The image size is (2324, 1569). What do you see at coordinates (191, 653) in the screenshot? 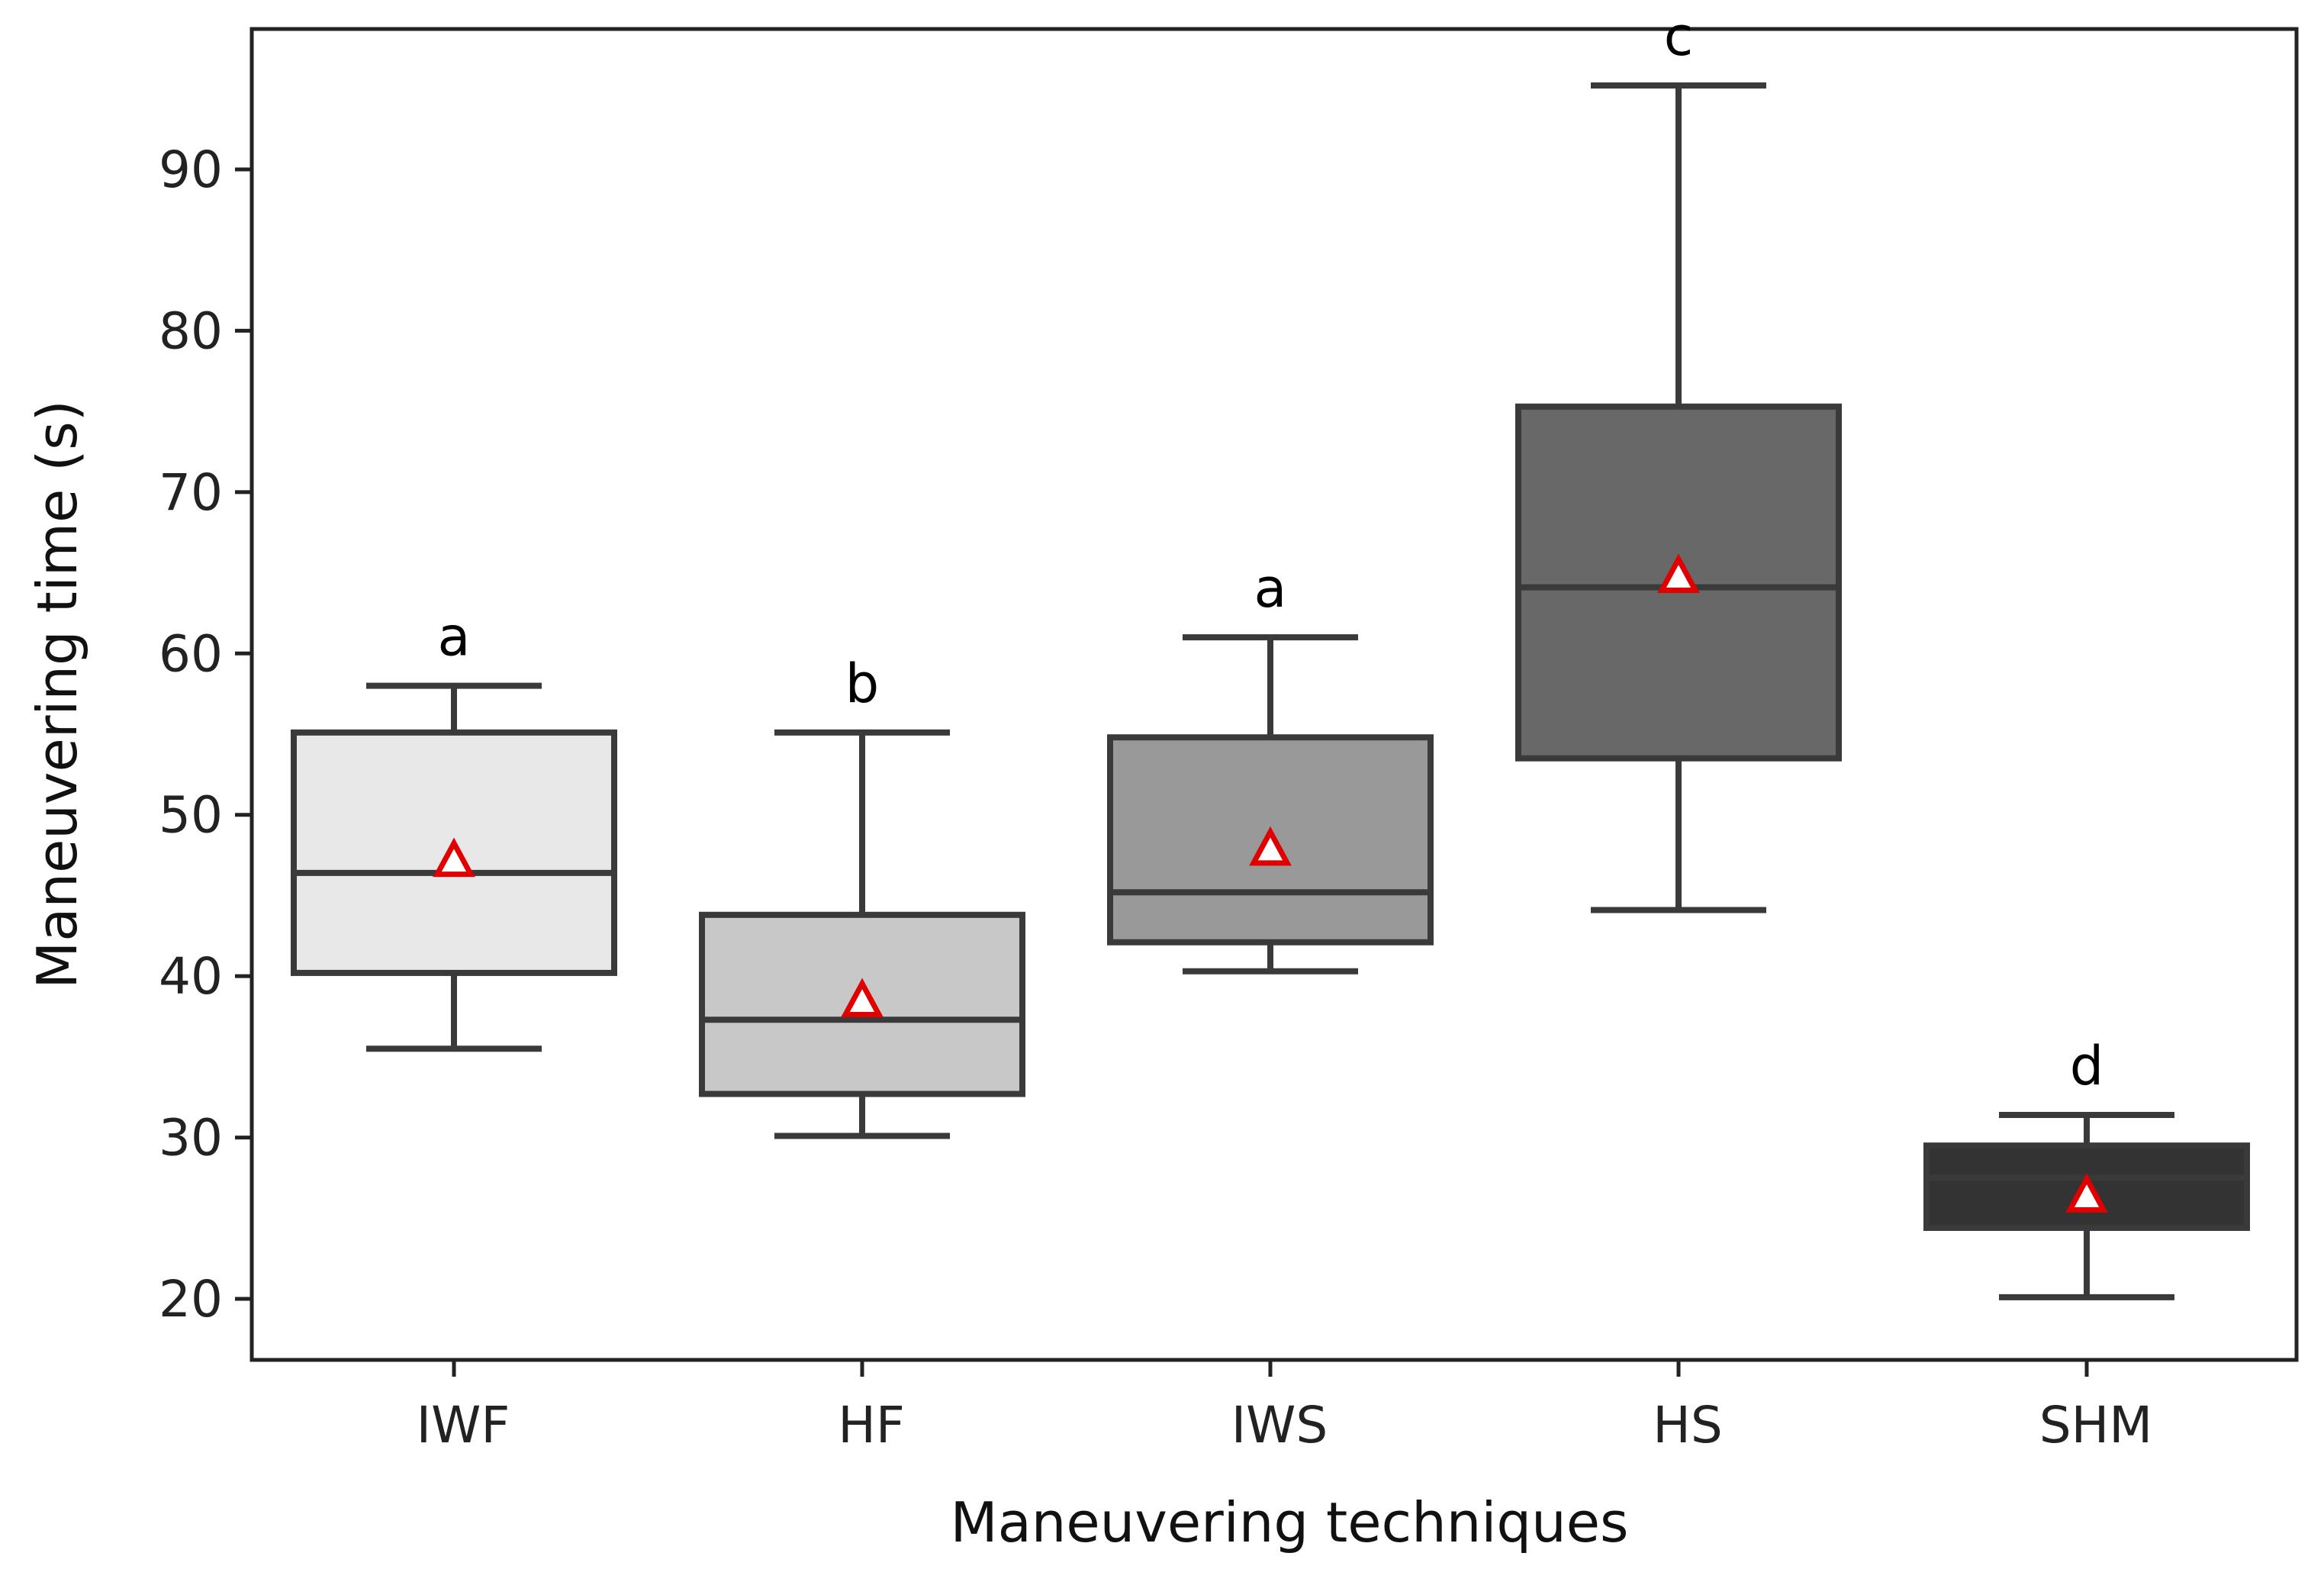
I see `y-tick-label: 60` at bounding box center [191, 653].